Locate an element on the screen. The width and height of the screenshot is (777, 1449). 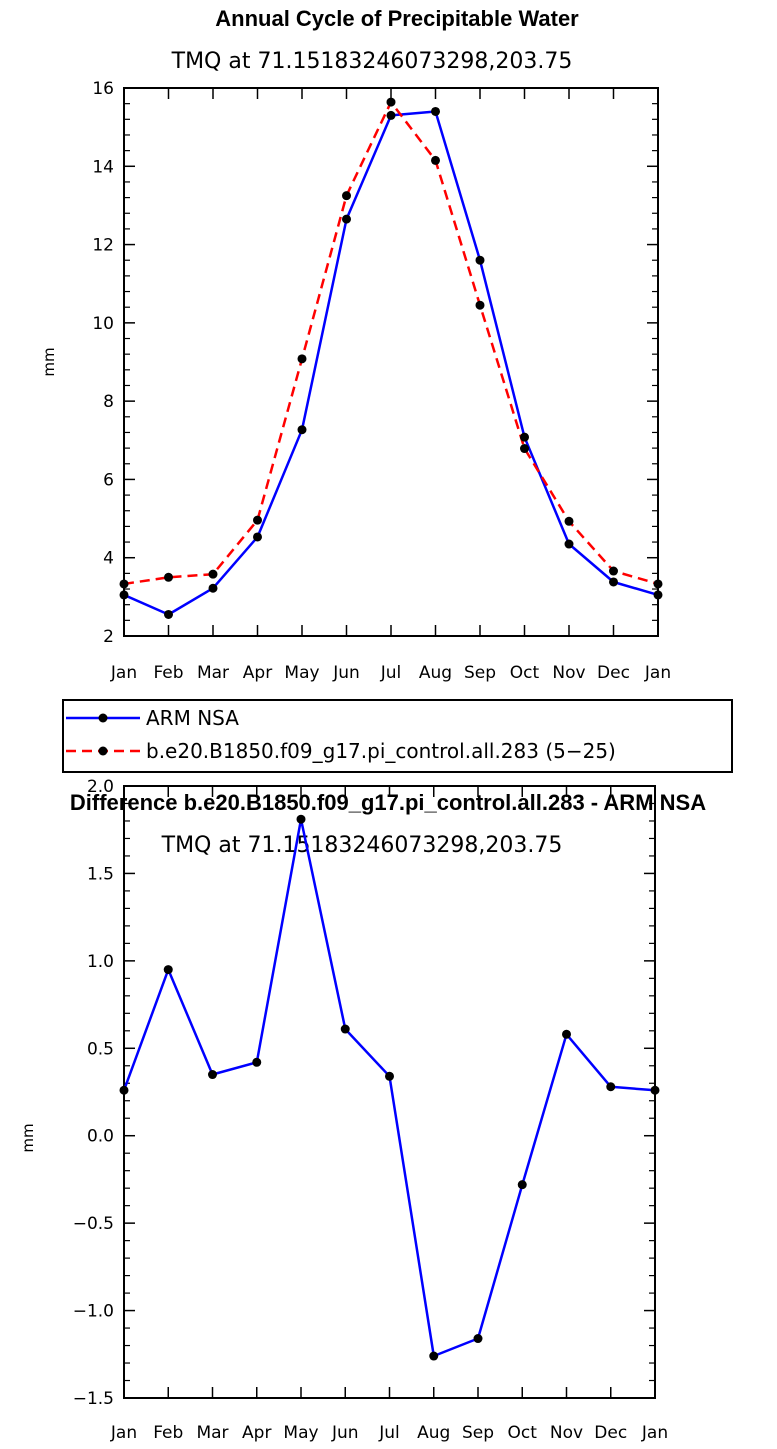
chart1-y-tick-label: 16 is located at coordinates (103, 89).